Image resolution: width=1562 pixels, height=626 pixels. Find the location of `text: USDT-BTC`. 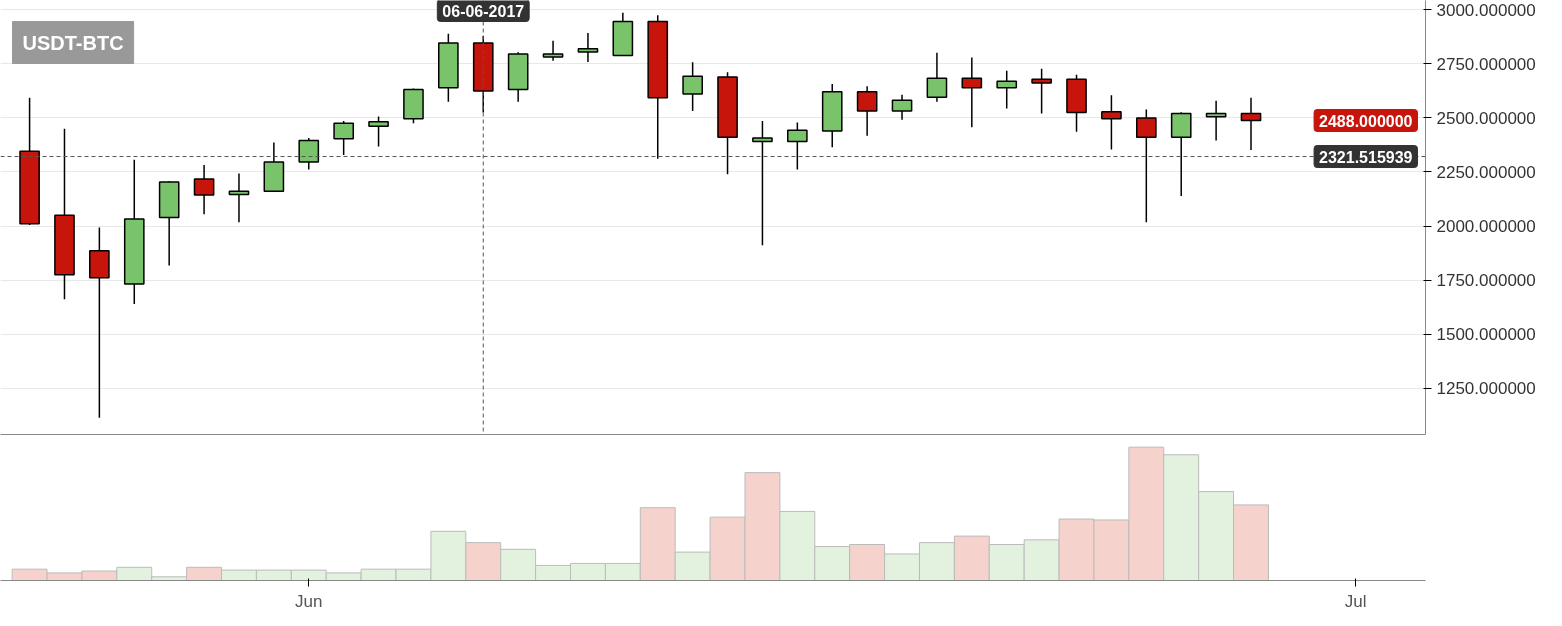

text: USDT-BTC is located at coordinates (73, 42).